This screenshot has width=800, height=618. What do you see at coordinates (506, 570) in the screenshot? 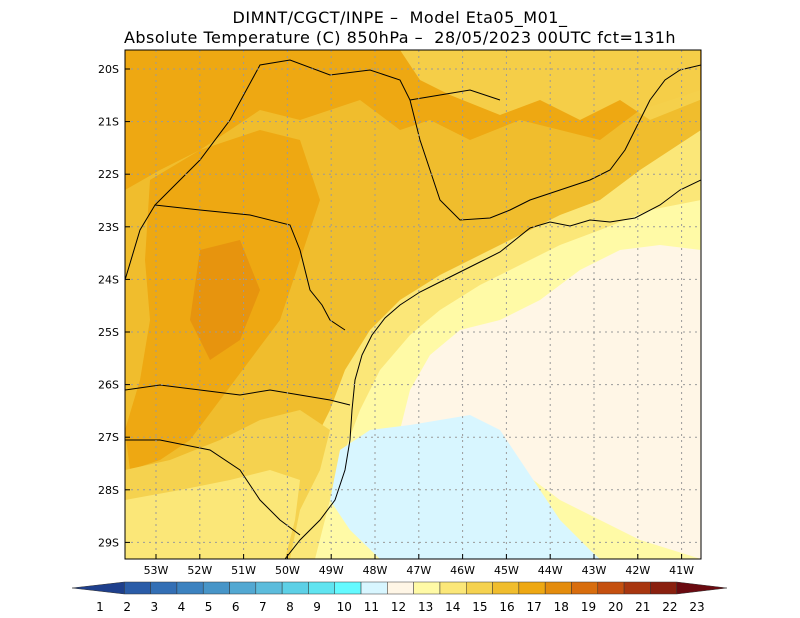
I see `lon-label: 45W` at bounding box center [506, 570].